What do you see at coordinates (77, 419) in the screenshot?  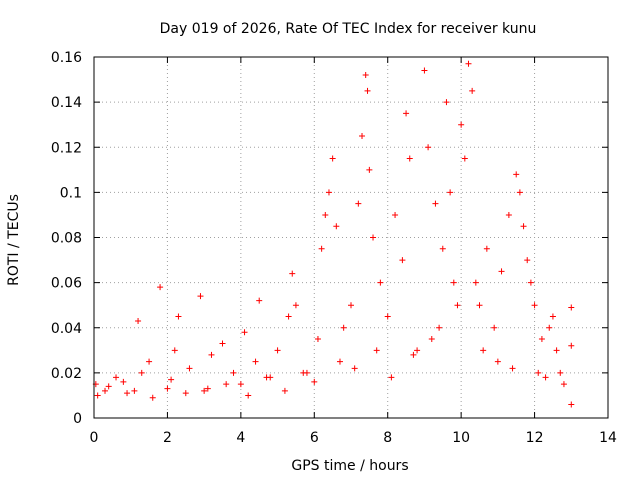 I see `y-tick-label: 0` at bounding box center [77, 419].